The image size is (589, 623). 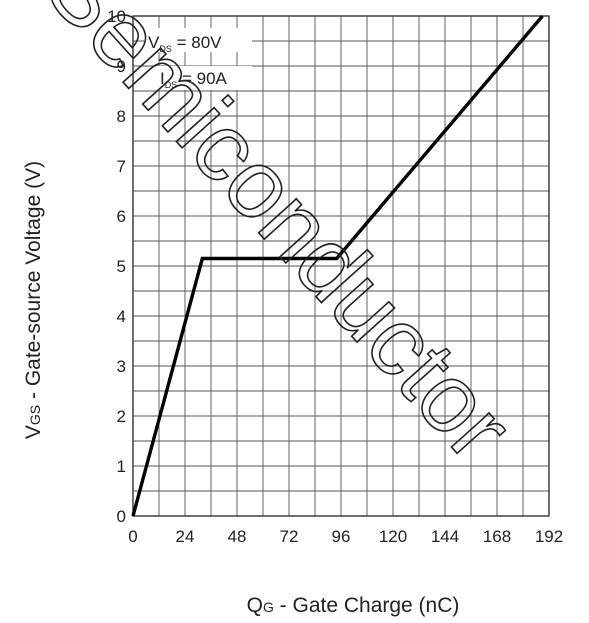 I want to click on y-tick-label: 9, so click(x=121, y=66).